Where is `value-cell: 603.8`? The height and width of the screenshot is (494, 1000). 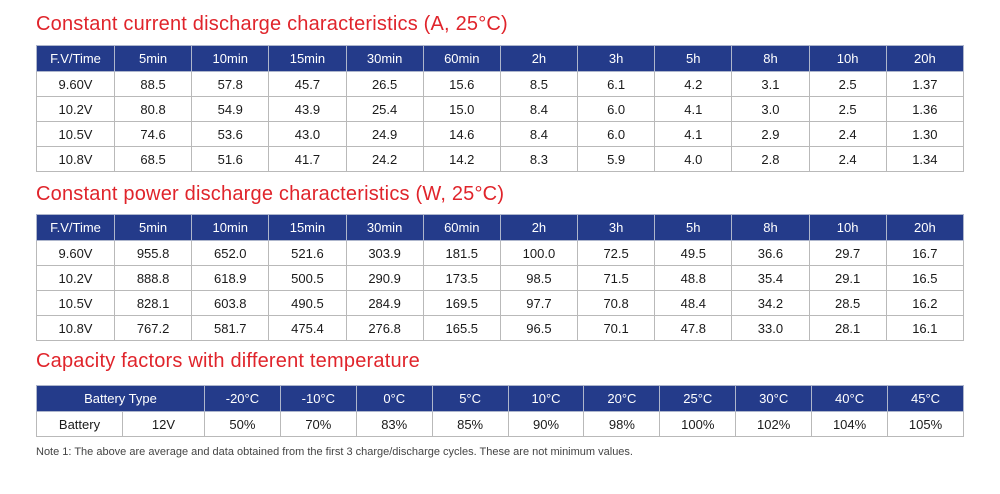 value-cell: 603.8 is located at coordinates (230, 303).